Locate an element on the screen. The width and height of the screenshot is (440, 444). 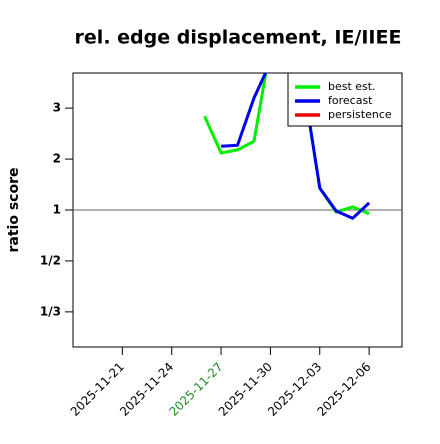
legend-label: best est. is located at coordinates (352, 86).